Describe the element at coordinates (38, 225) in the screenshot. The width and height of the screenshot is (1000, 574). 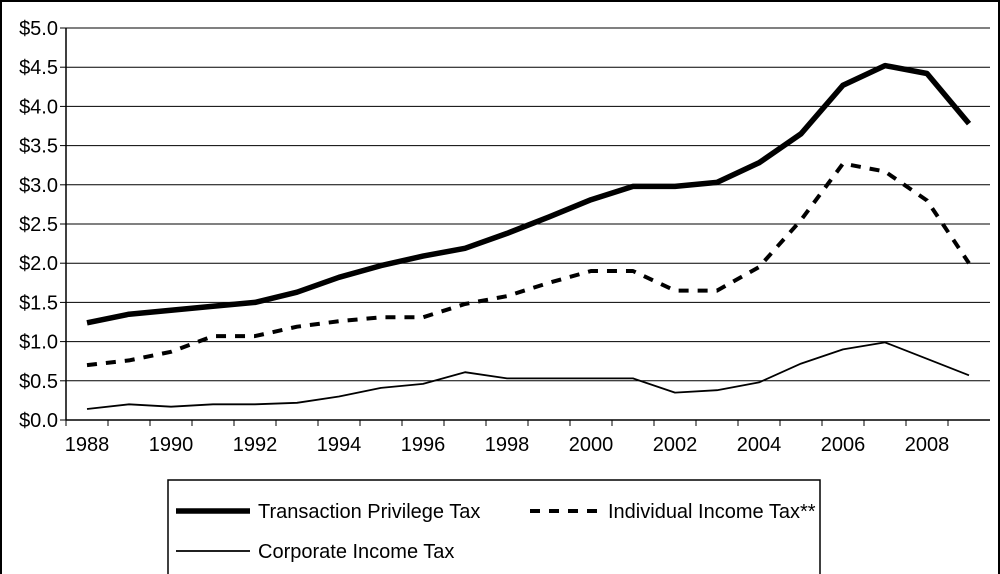
I see `y-tick-label: $2.5` at that location.